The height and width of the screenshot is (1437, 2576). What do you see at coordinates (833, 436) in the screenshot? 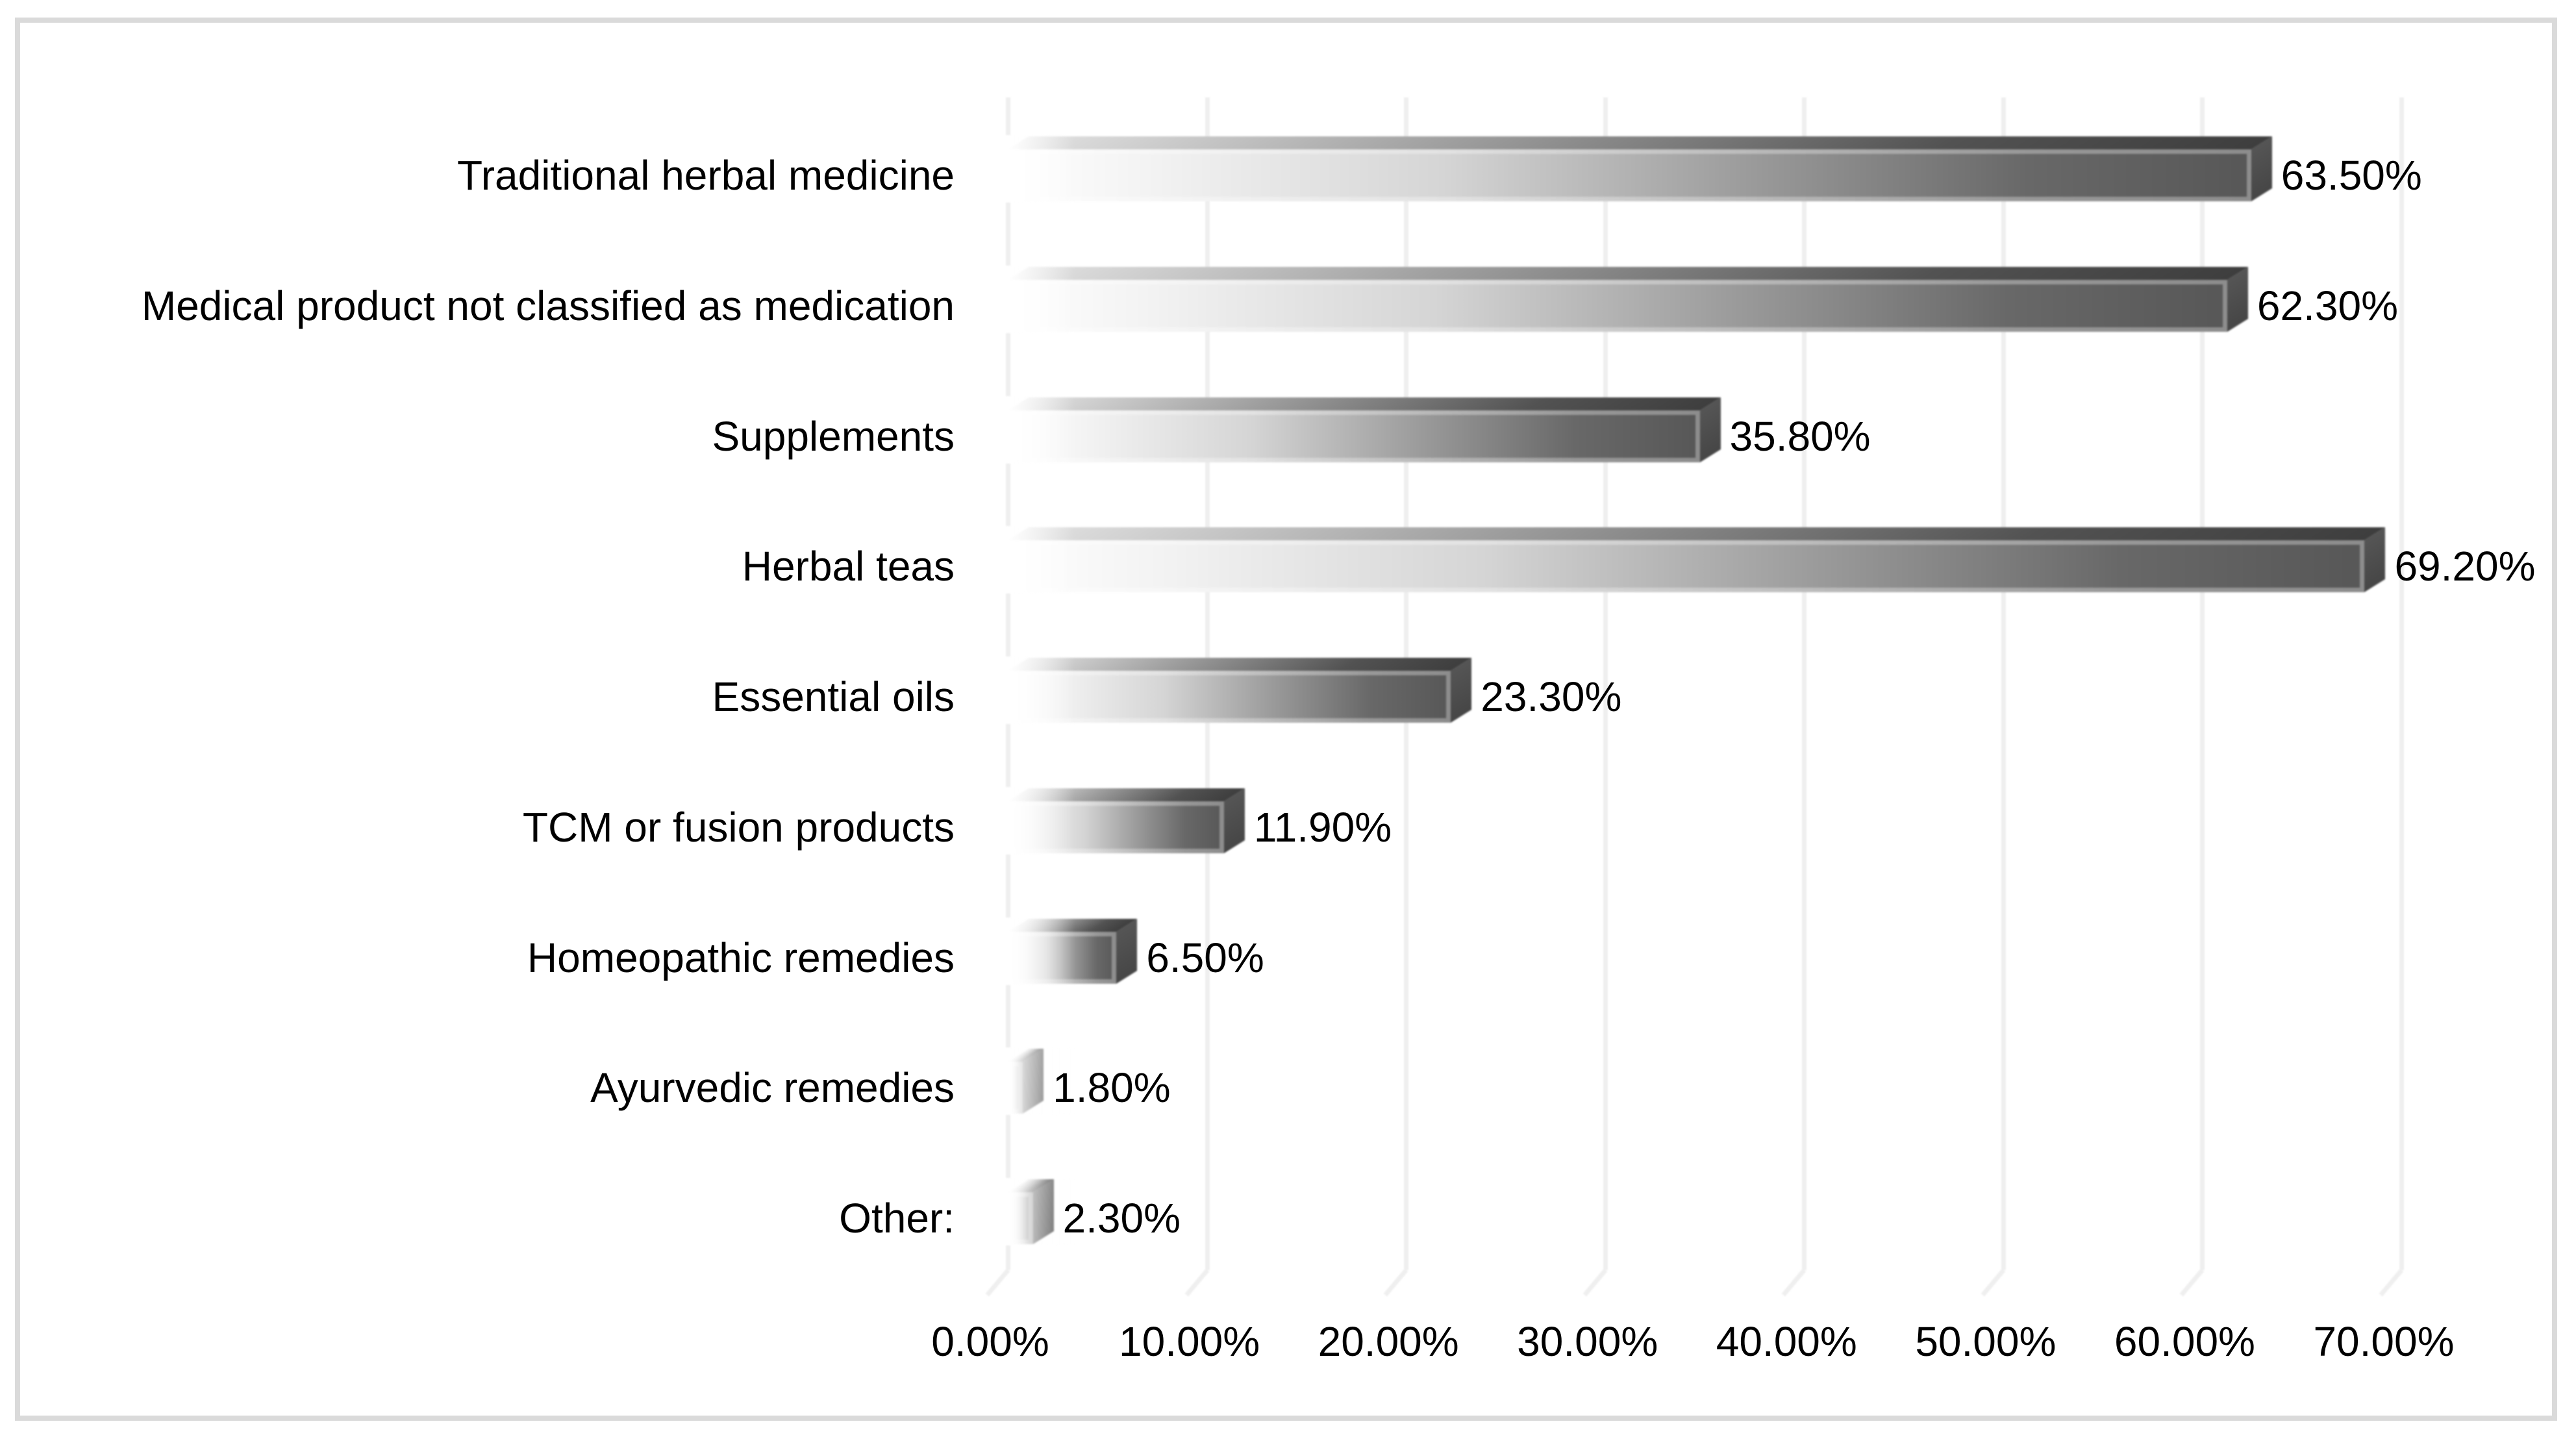
I see `category-label: Supplements` at bounding box center [833, 436].